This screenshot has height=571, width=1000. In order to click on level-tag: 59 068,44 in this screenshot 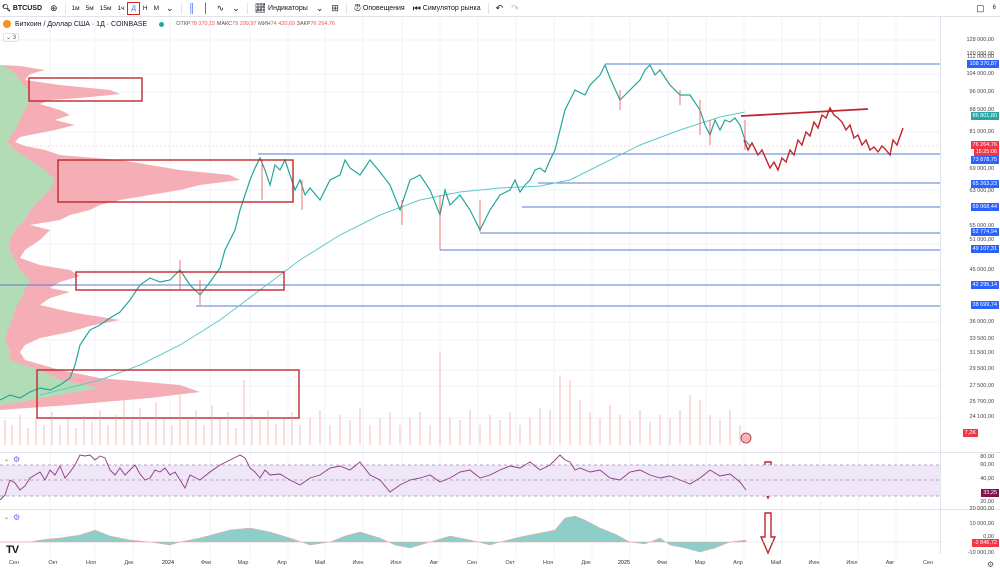, I will do `click(984, 207)`.